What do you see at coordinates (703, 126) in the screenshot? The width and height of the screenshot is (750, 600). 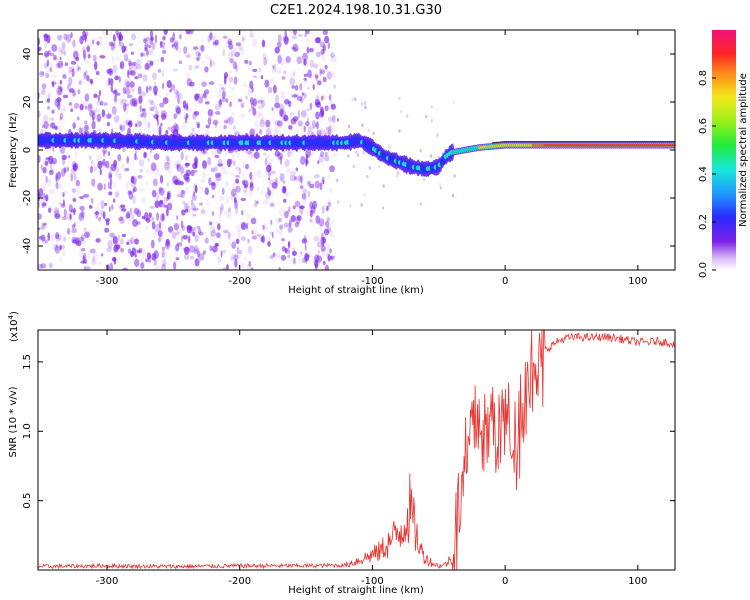 I see `colorbar-tick-label: 0.6` at bounding box center [703, 126].